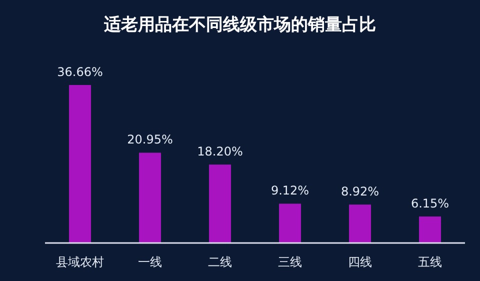  What do you see at coordinates (80, 72) in the screenshot?
I see `data-label: 36.66%` at bounding box center [80, 72].